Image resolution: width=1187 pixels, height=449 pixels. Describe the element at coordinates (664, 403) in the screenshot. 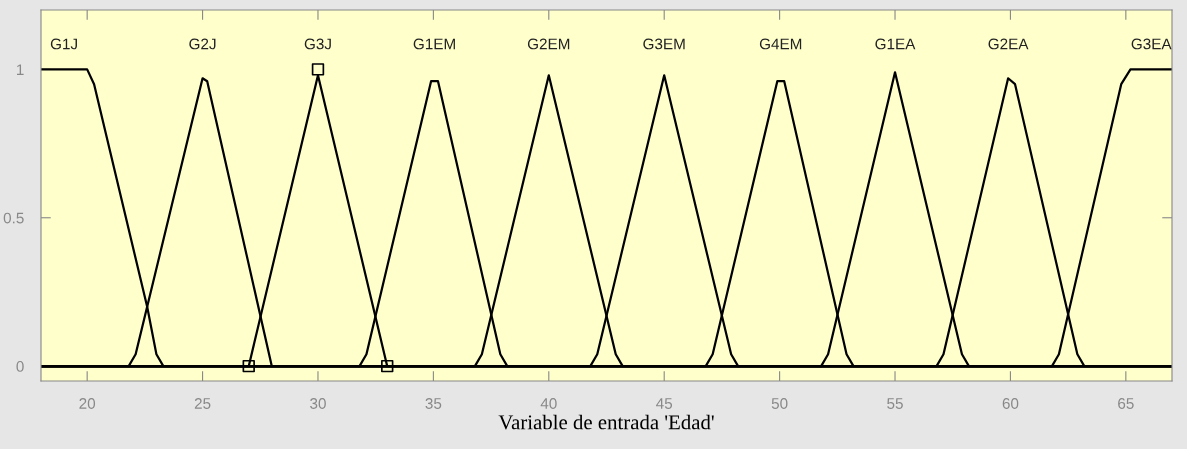

I see `x-tick-label: 45` at that location.